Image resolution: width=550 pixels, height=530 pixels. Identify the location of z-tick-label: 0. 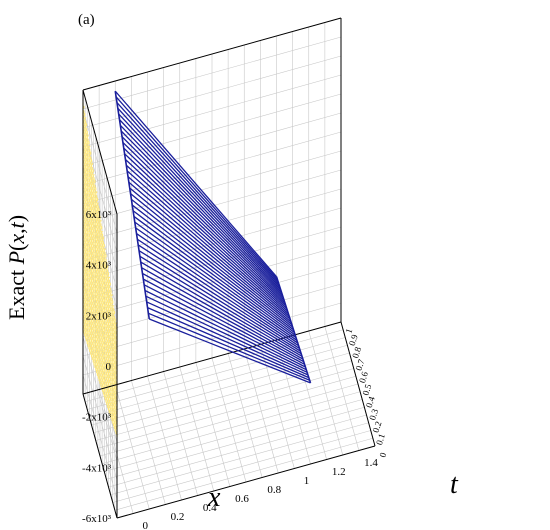
(109, 367).